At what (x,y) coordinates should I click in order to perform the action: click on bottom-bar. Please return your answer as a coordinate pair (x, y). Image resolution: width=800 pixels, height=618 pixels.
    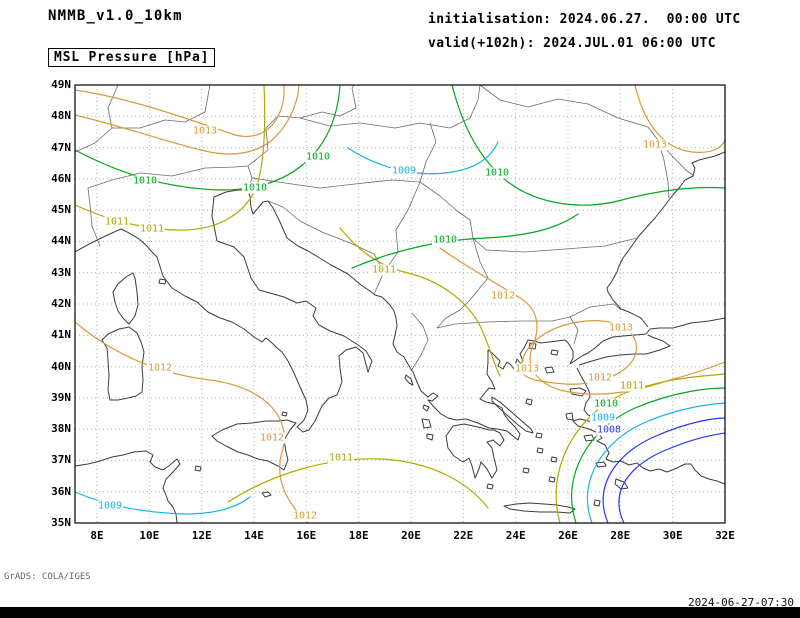
    Looking at the image, I should click on (400, 612).